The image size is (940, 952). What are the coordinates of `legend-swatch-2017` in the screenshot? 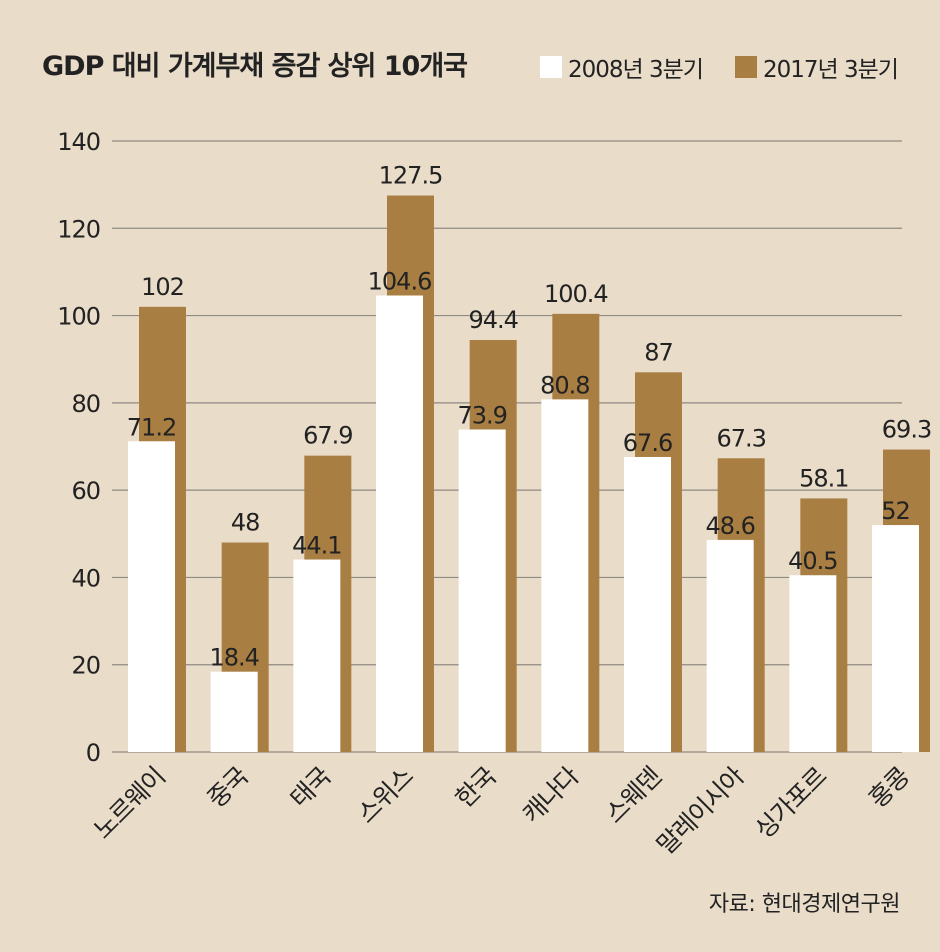 It's located at (746, 67).